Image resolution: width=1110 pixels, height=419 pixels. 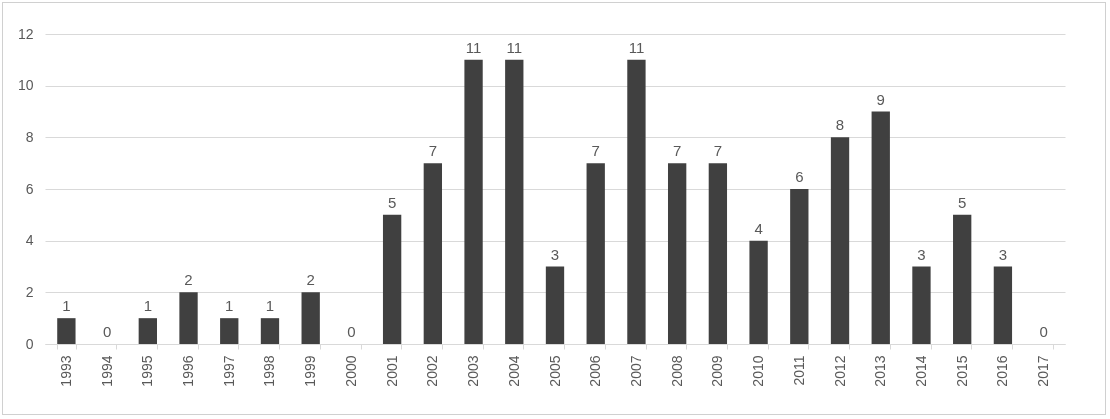 What do you see at coordinates (65, 371) in the screenshot?
I see `x-tick-label: 1993` at bounding box center [65, 371].